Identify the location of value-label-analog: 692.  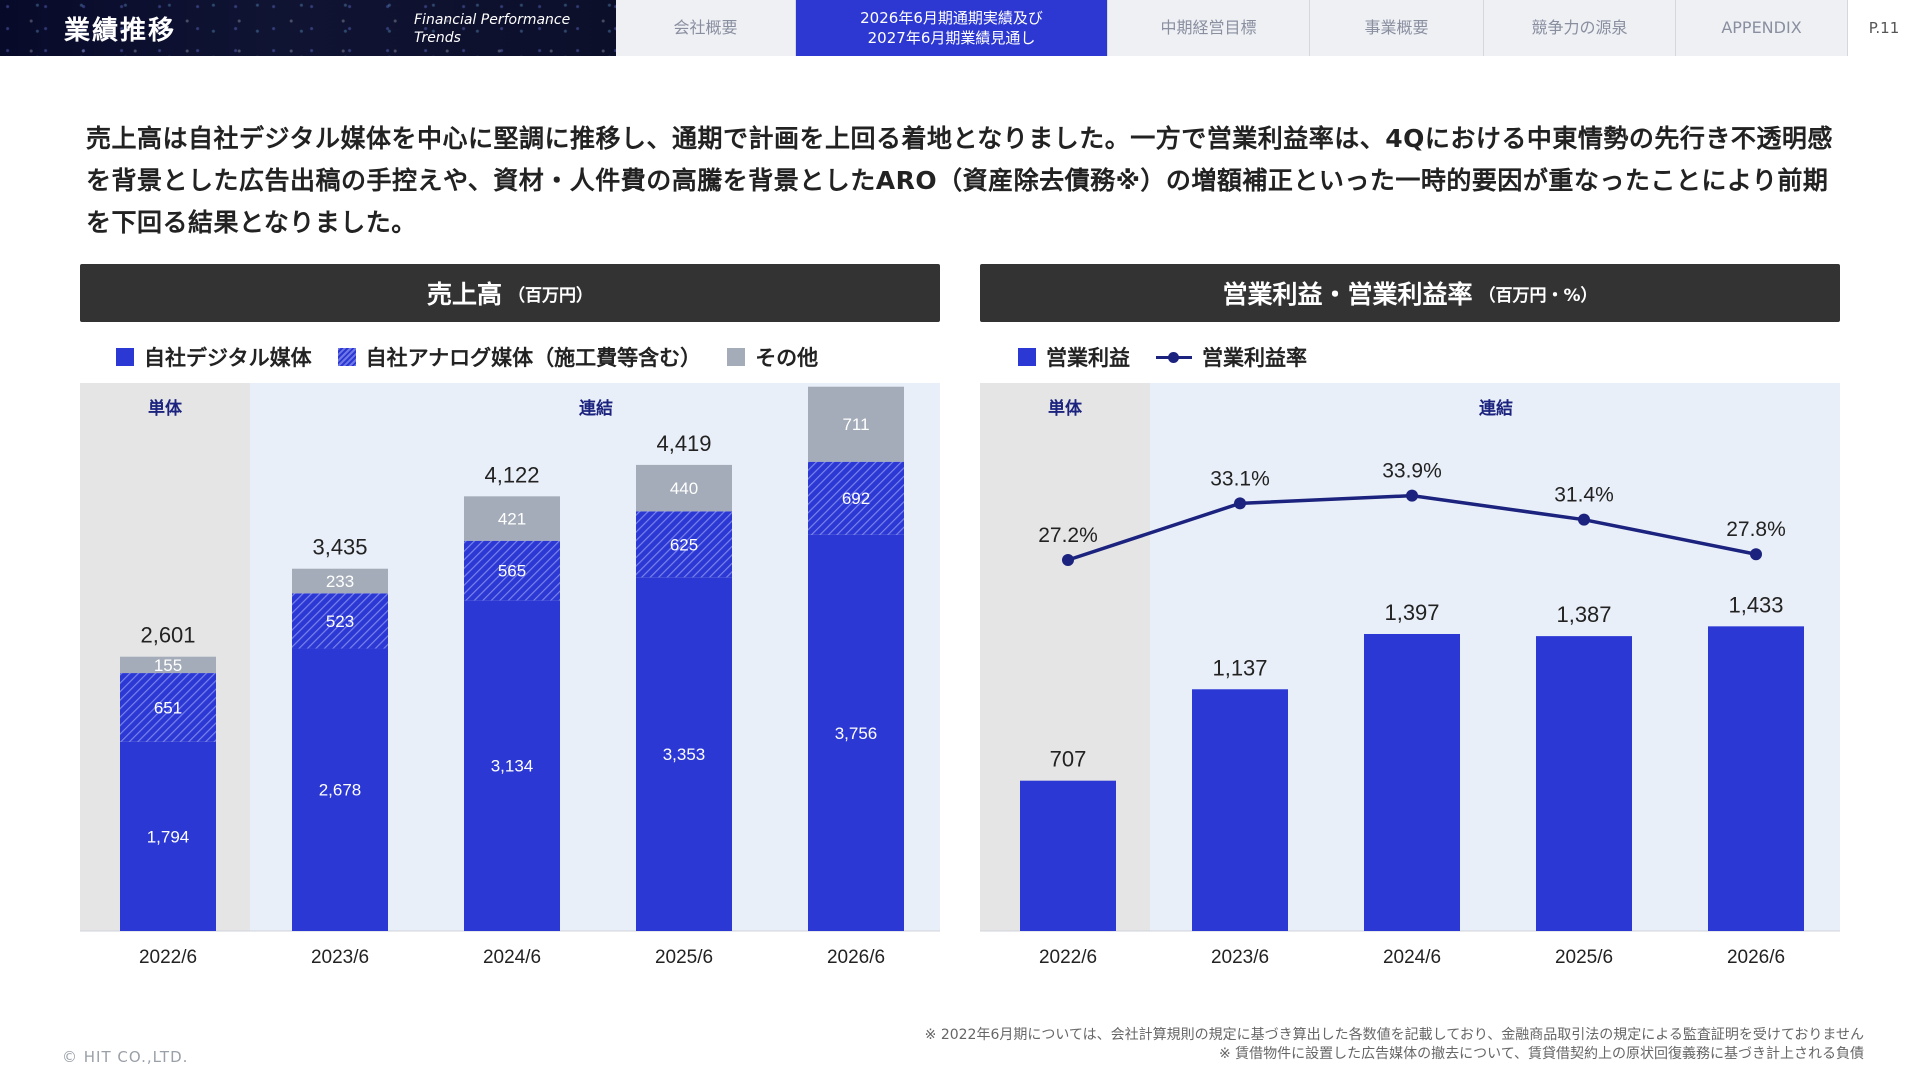
(856, 498).